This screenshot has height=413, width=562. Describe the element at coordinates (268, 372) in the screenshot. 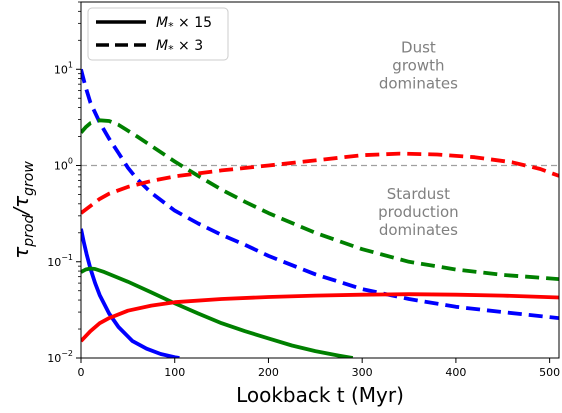

I see `x-tick-label: 200` at that location.